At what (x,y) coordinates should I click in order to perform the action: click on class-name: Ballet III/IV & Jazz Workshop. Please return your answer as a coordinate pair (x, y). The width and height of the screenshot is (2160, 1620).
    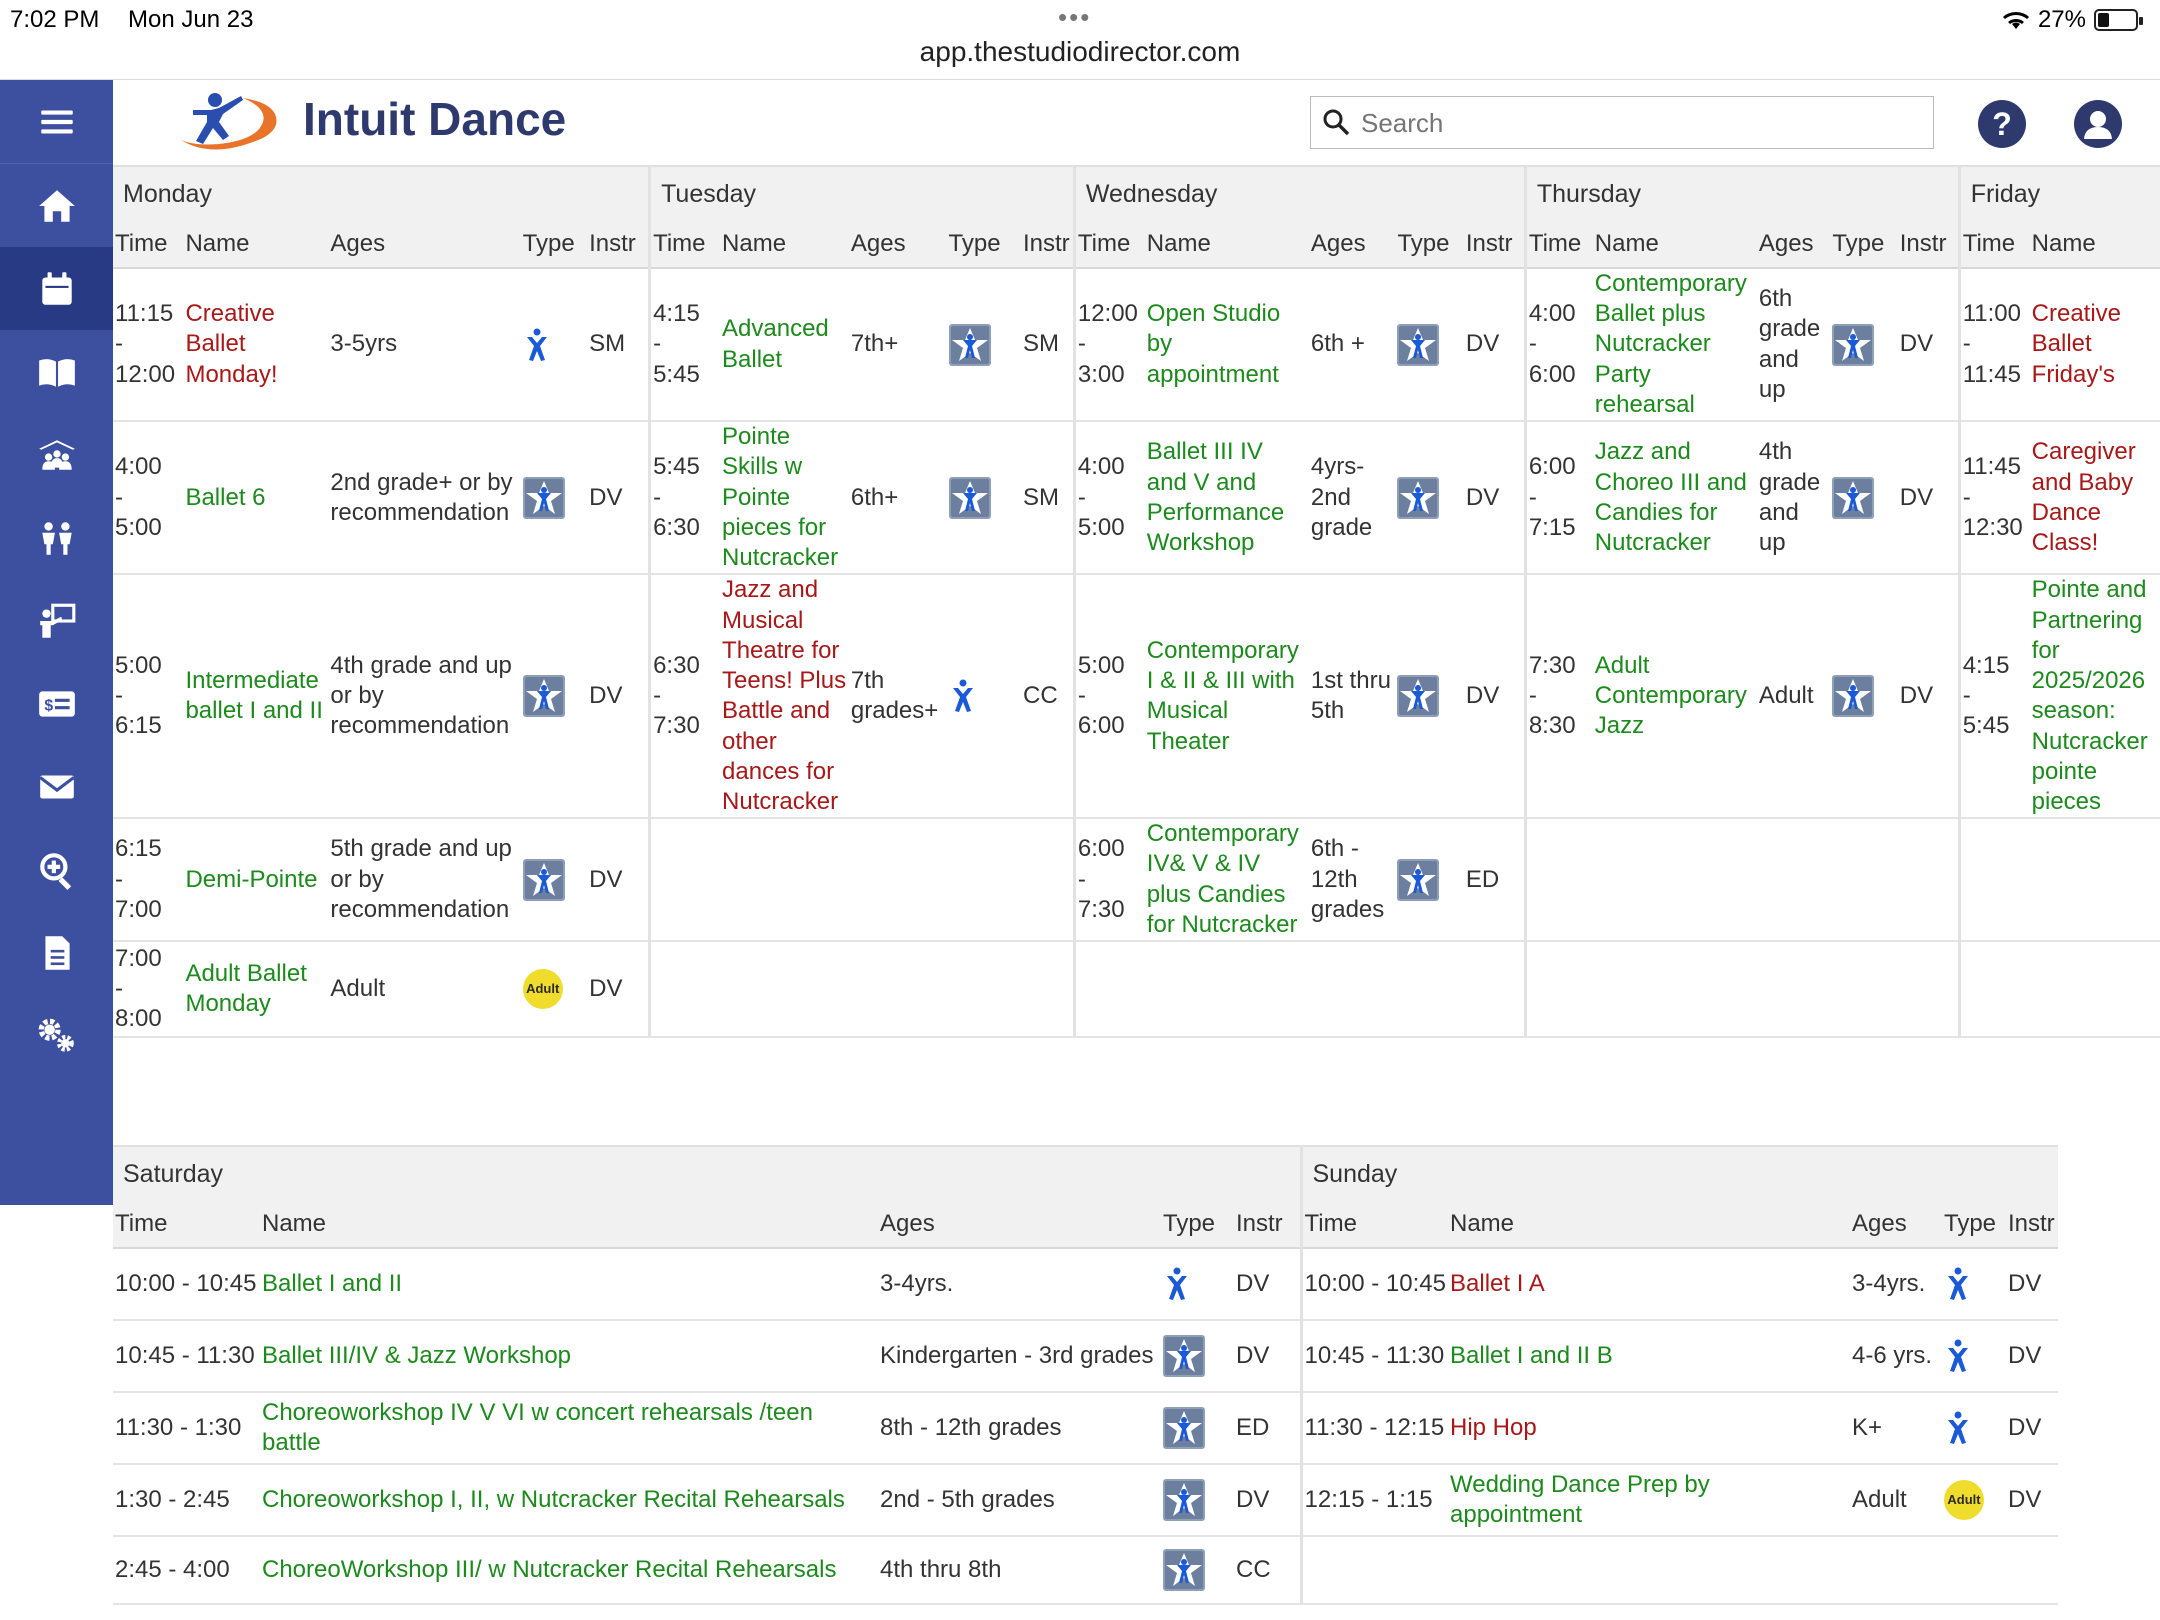
    Looking at the image, I should click on (569, 1356).